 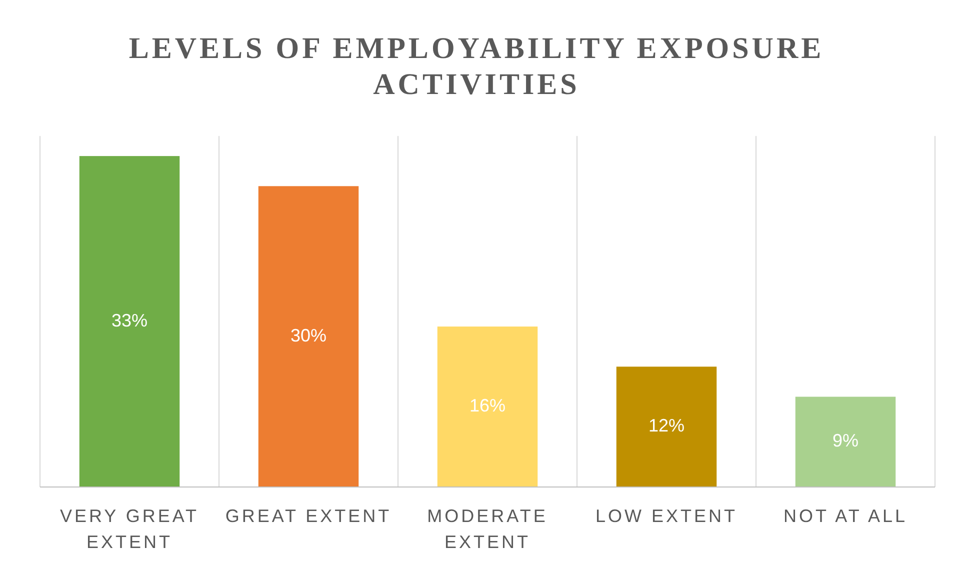 What do you see at coordinates (308, 516) in the screenshot?
I see `x-tick-label: GREAT EXTENT` at bounding box center [308, 516].